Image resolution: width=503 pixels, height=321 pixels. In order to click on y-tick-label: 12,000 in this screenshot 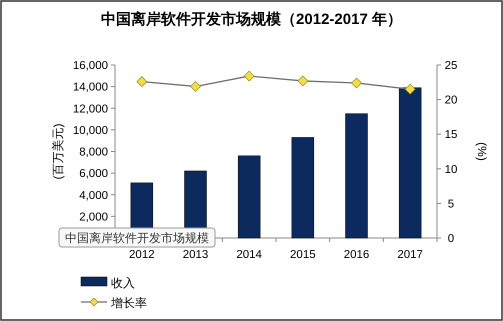, I will do `click(90, 109)`.